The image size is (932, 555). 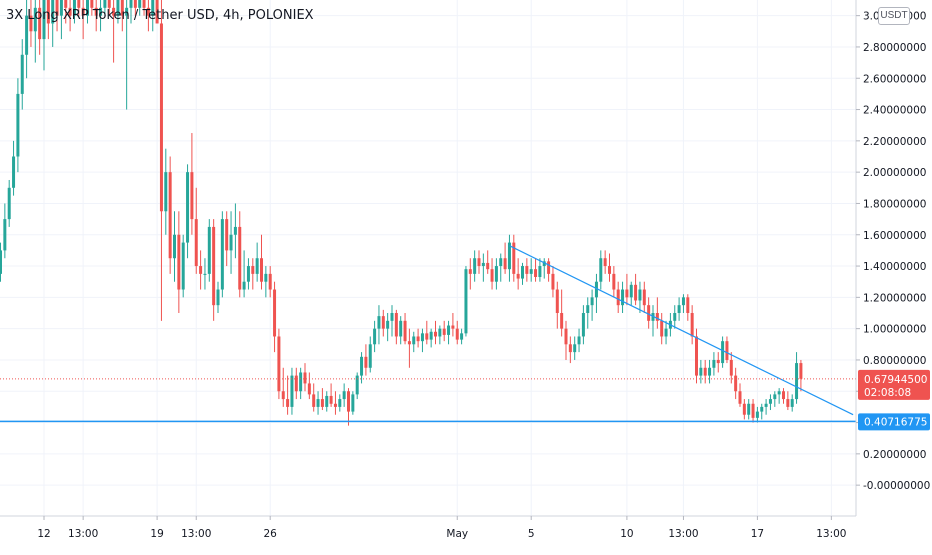 What do you see at coordinates (894, 16) in the screenshot?
I see `currency-unit-button: USDT` at bounding box center [894, 16].